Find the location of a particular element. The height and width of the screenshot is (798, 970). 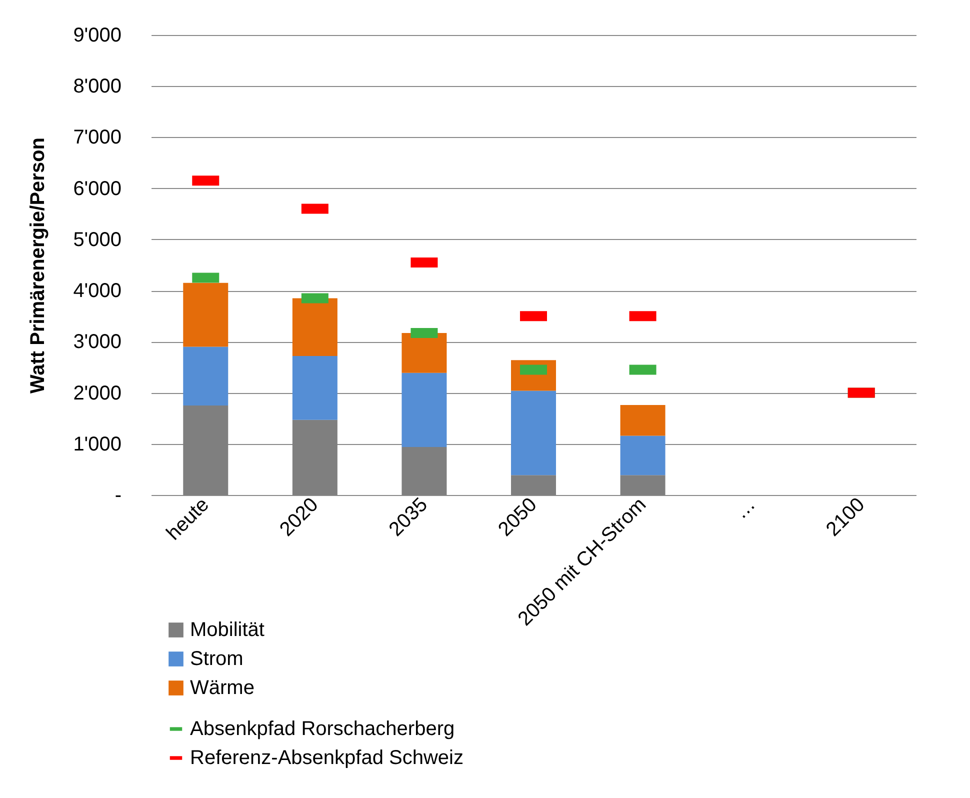

legend-label: Mobilität is located at coordinates (227, 630).